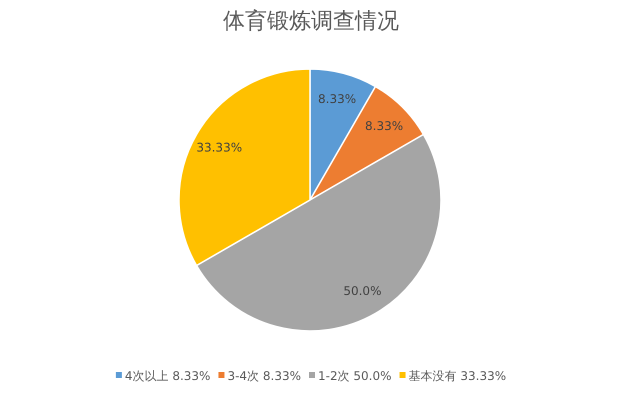 Image resolution: width=622 pixels, height=397 pixels. What do you see at coordinates (167, 376) in the screenshot?
I see `legend-label: 4次以上 8.33%` at bounding box center [167, 376].